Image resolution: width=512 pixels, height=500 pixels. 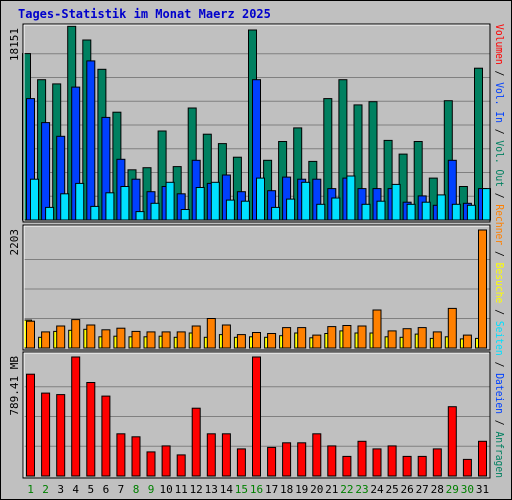 I want to click on day-label-2: 2, so click(x=45, y=489).